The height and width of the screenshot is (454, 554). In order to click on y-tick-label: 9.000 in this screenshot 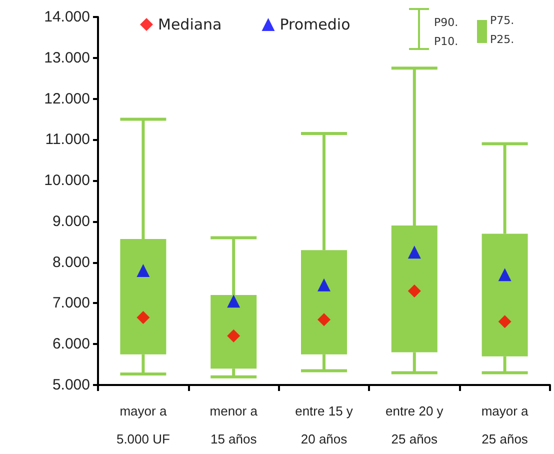, I will do `click(71, 221)`.